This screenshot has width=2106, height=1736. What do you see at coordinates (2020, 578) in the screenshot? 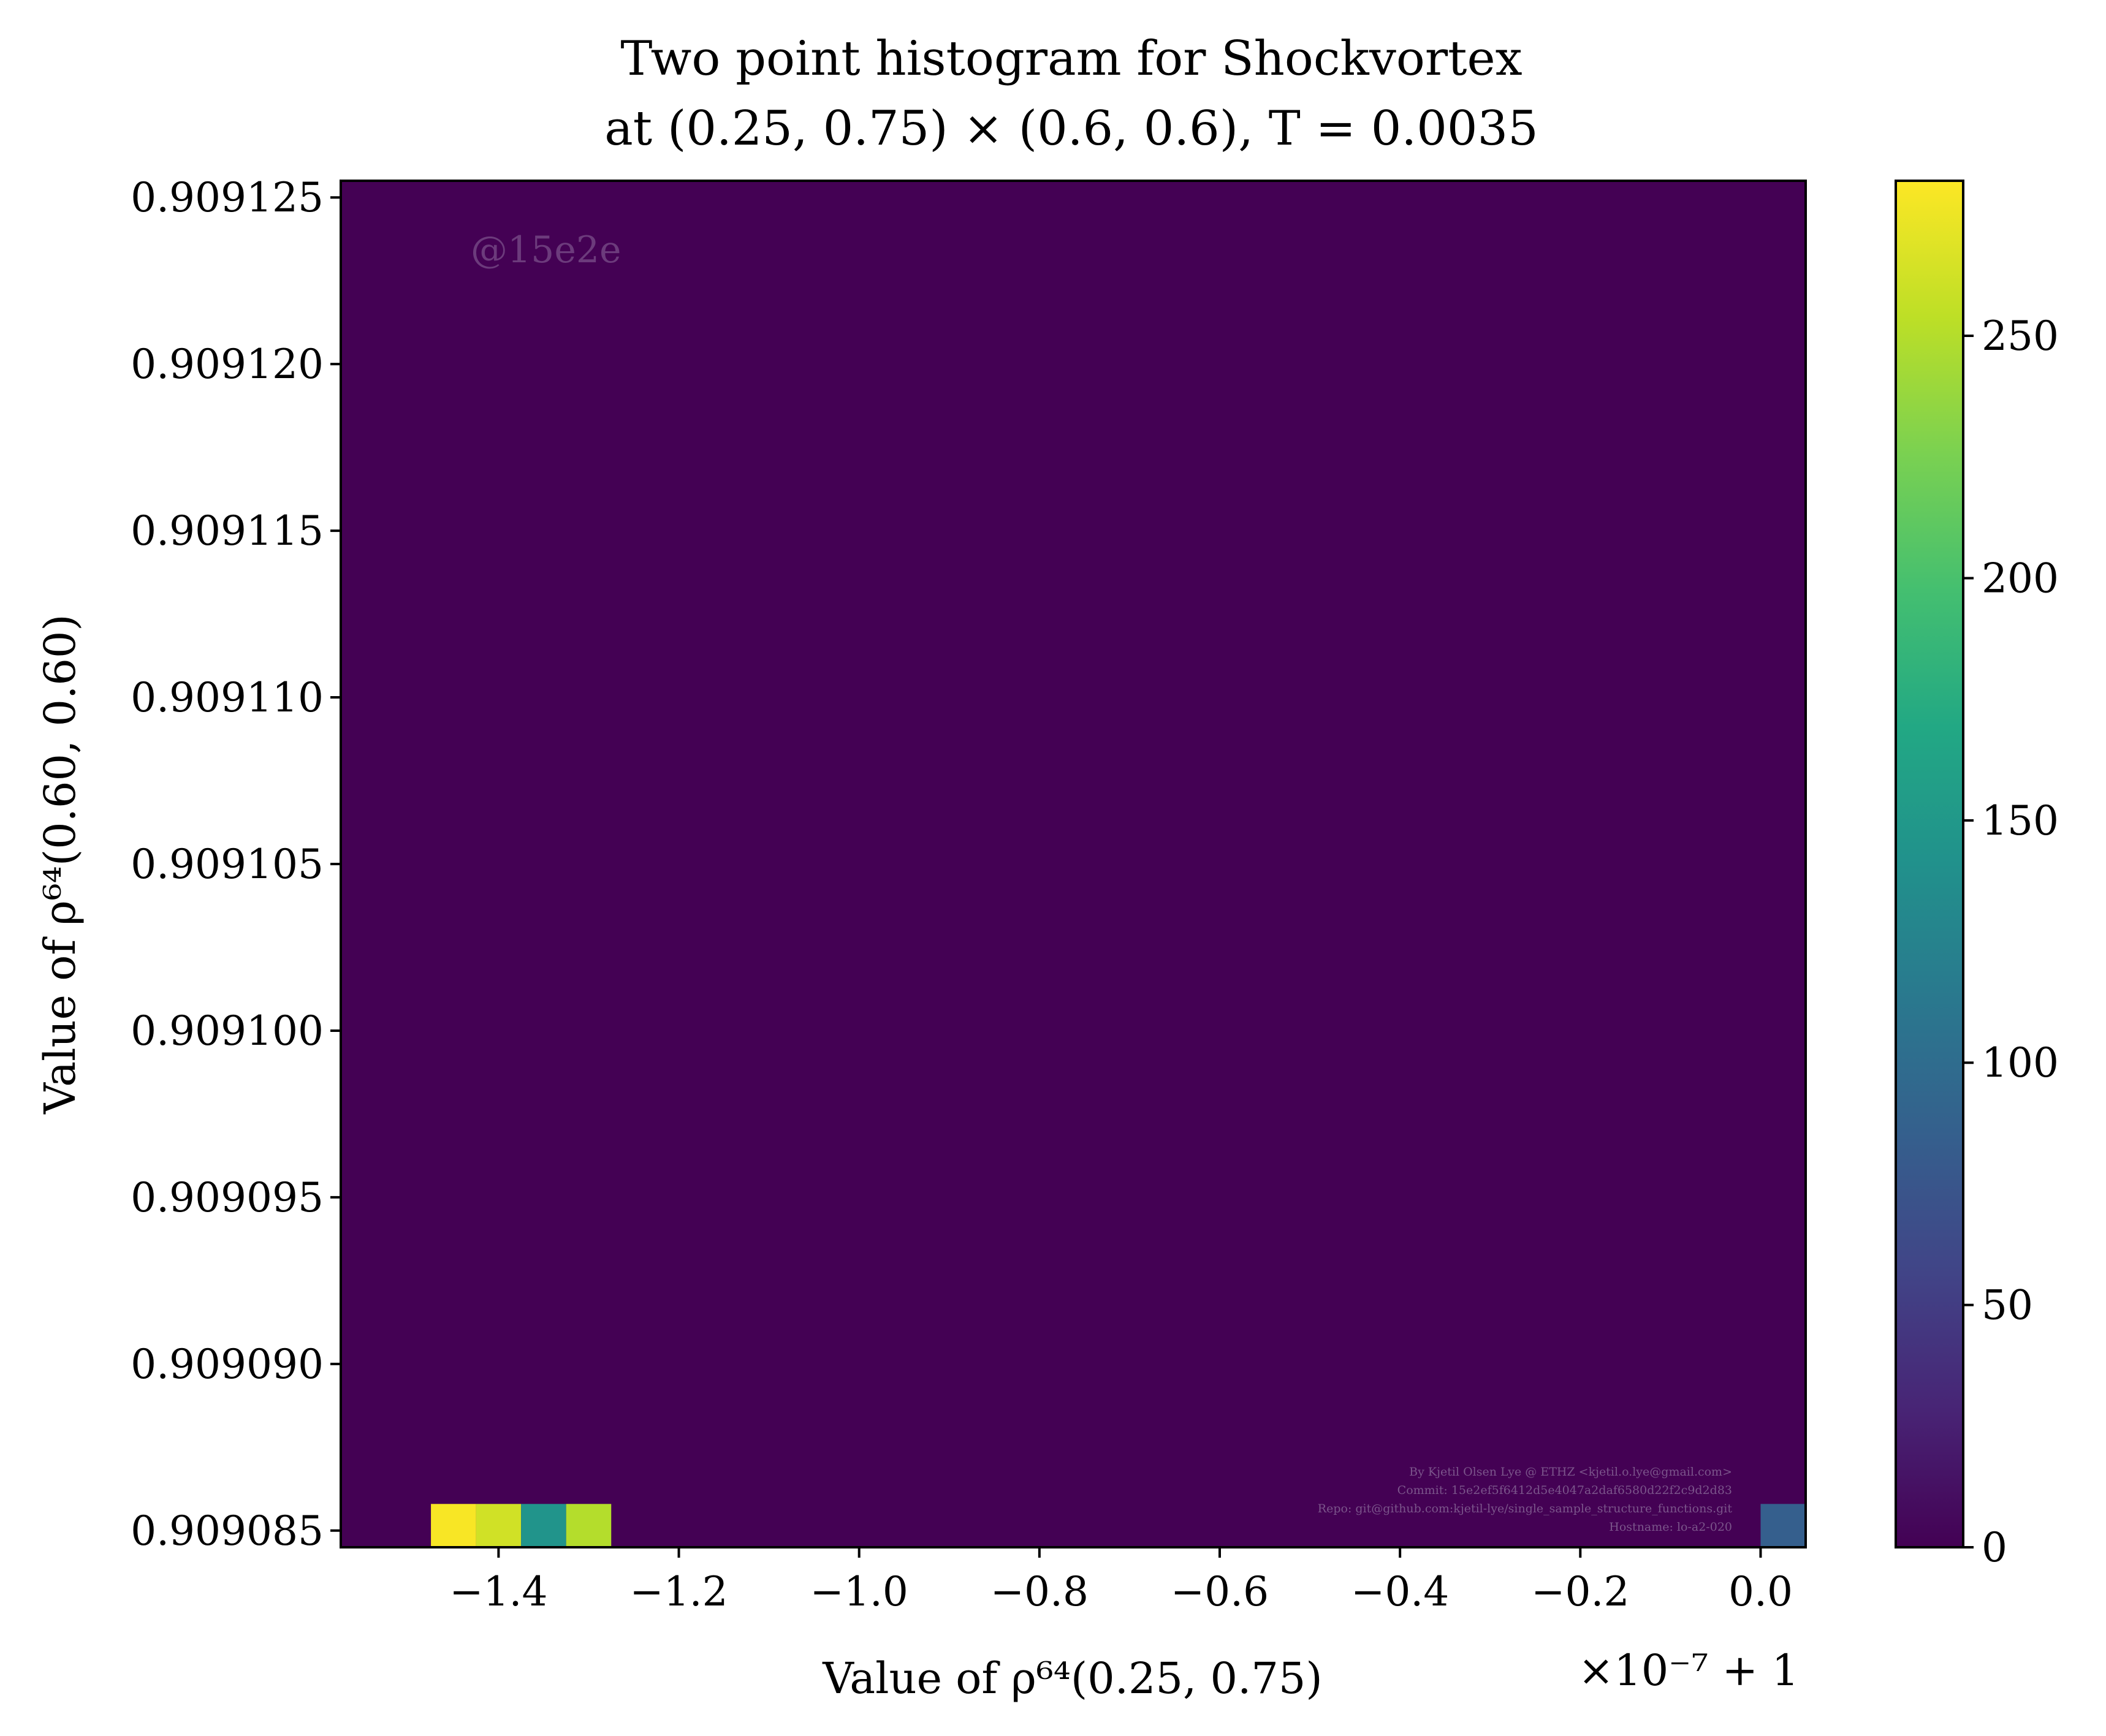
I see `colorbar-tick-label: 200` at bounding box center [2020, 578].